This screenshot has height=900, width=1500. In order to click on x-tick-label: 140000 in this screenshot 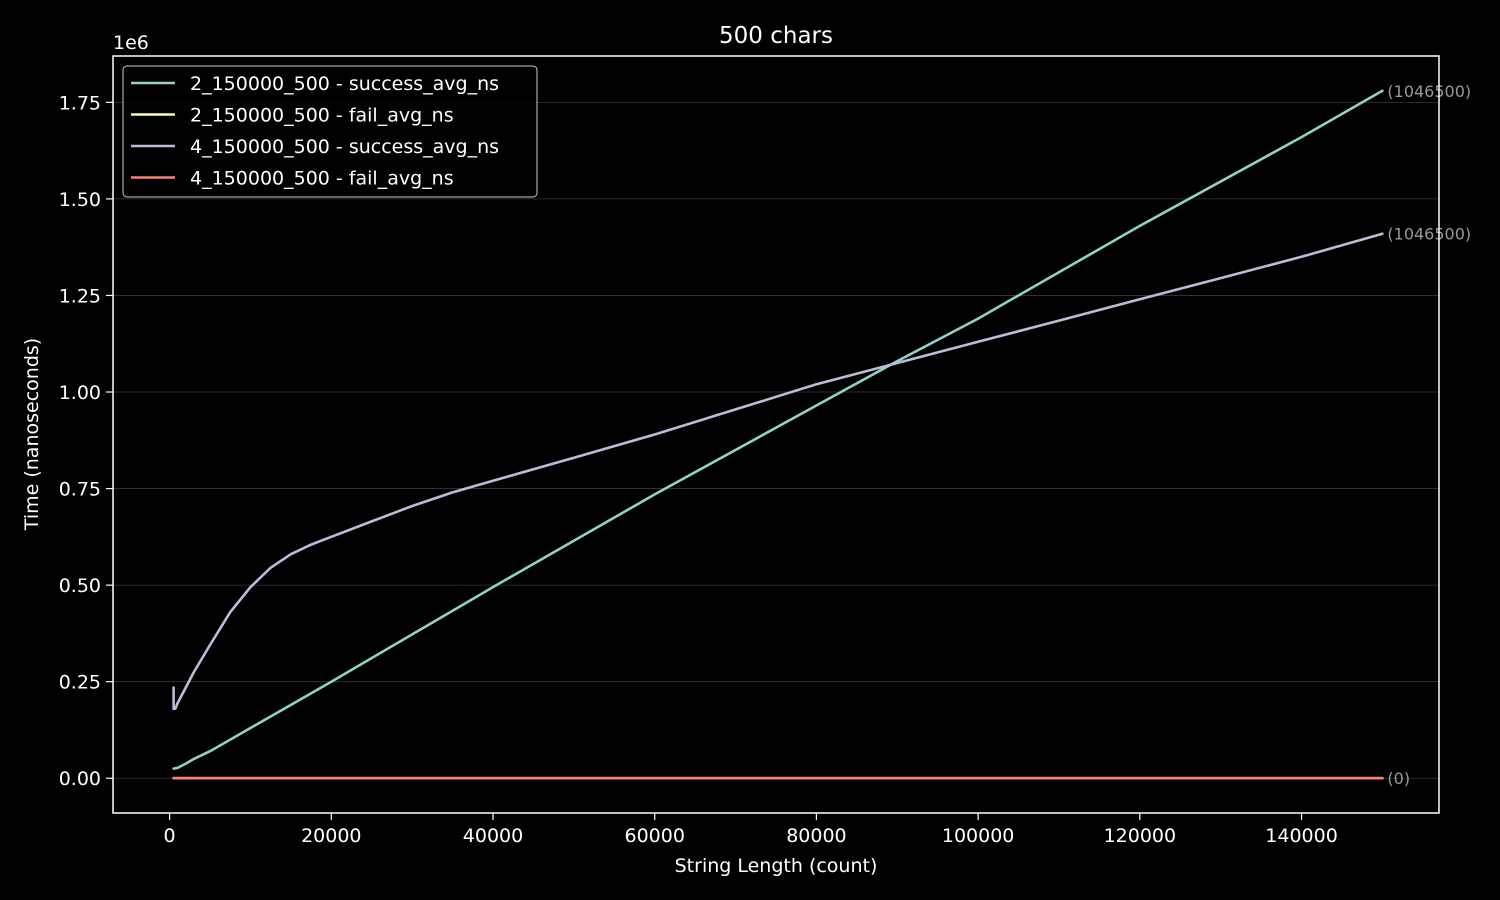, I will do `click(1301, 836)`.